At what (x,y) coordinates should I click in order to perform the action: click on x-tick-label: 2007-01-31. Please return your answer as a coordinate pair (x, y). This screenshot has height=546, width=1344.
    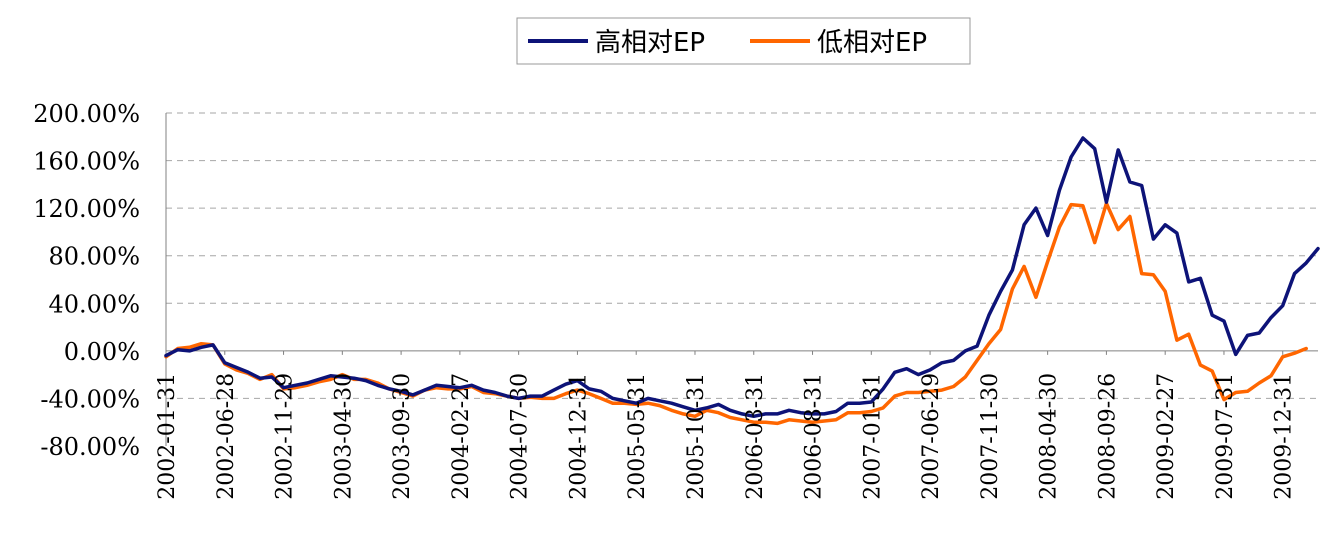
    Looking at the image, I should click on (872, 436).